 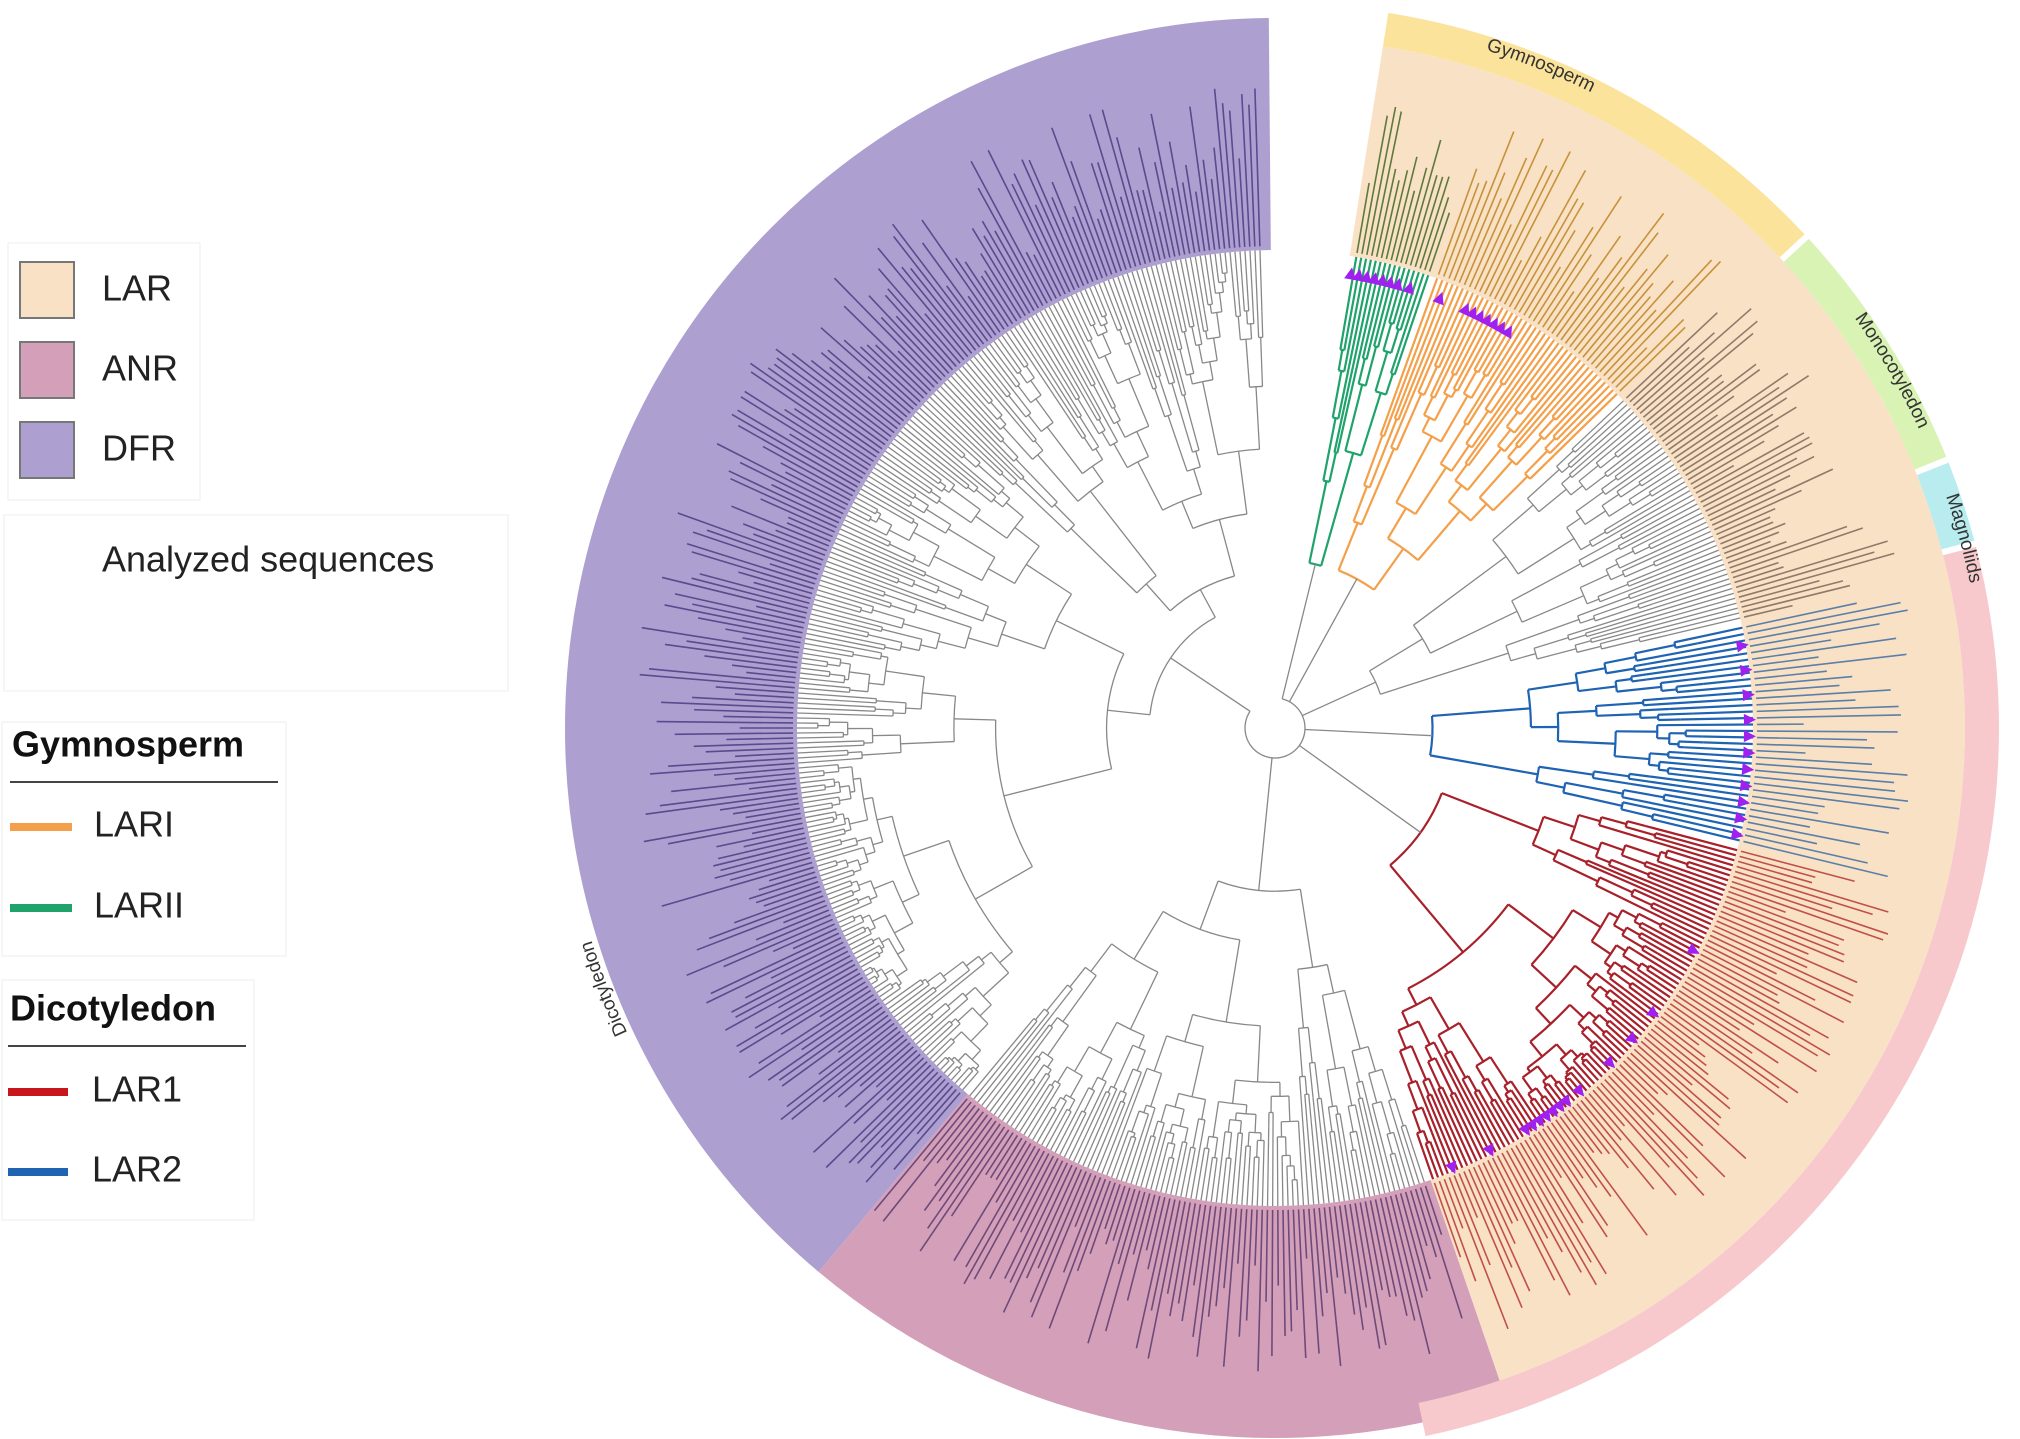 What do you see at coordinates (128, 744) in the screenshot?
I see `legend-heading: Gymnosperm` at bounding box center [128, 744].